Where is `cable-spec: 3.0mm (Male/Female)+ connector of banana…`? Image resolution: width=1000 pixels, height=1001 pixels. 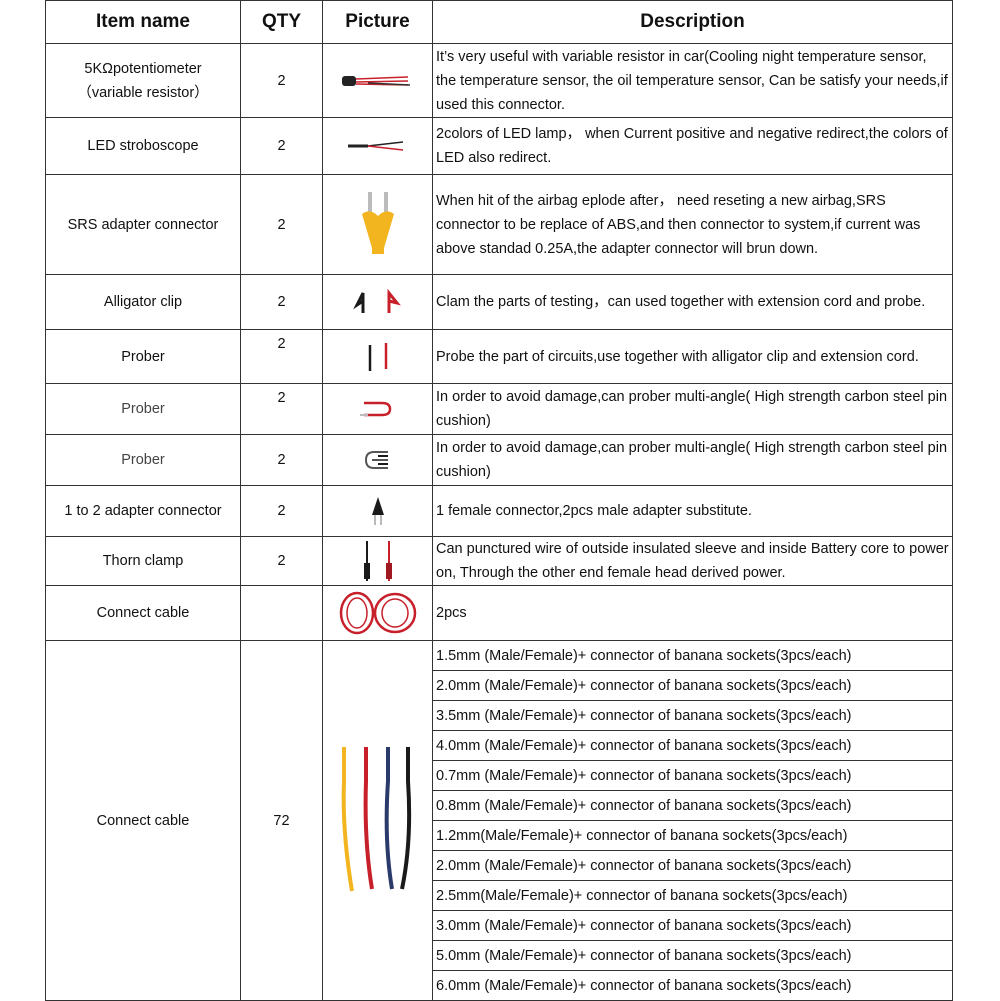
cable-spec: 3.0mm (Male/Female)+ connector of banana… is located at coordinates (692, 925).